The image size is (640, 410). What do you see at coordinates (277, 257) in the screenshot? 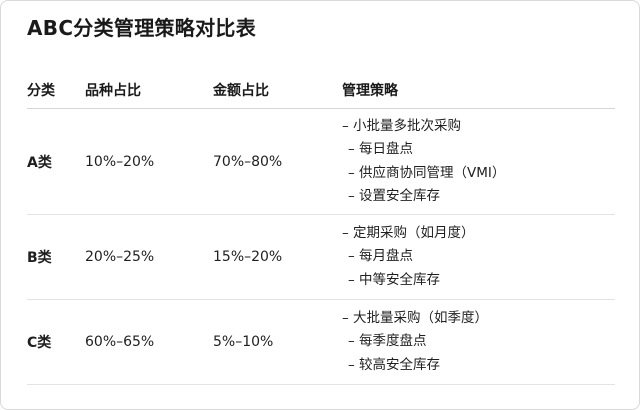
I see `cell-amount-ratio: 15%–20%` at bounding box center [277, 257].